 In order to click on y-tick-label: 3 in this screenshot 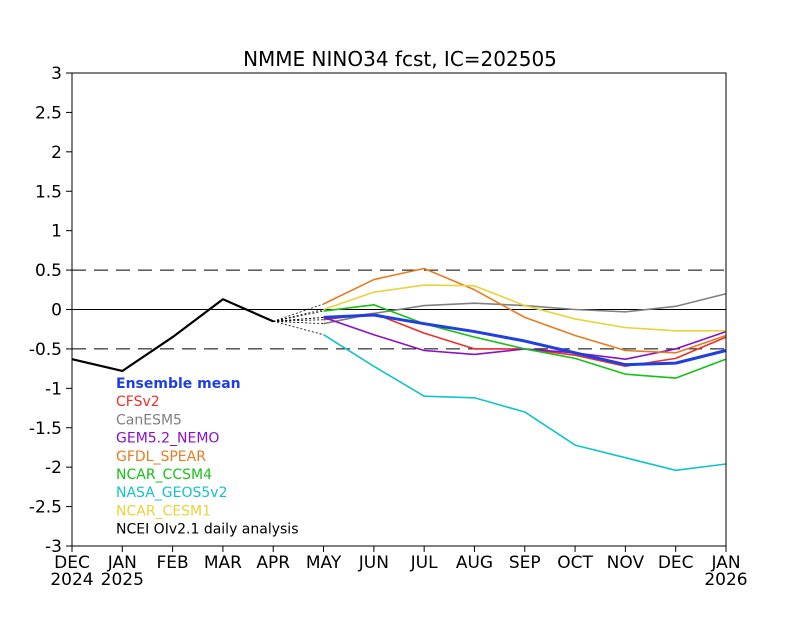, I will do `click(56, 74)`.